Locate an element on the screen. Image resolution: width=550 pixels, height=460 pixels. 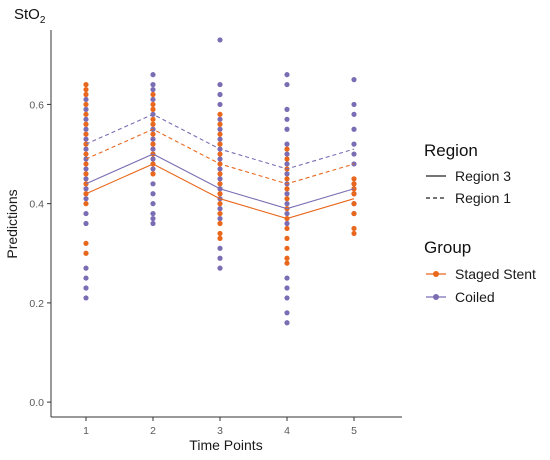
coiled-region-1-line is located at coordinates (220, 141).